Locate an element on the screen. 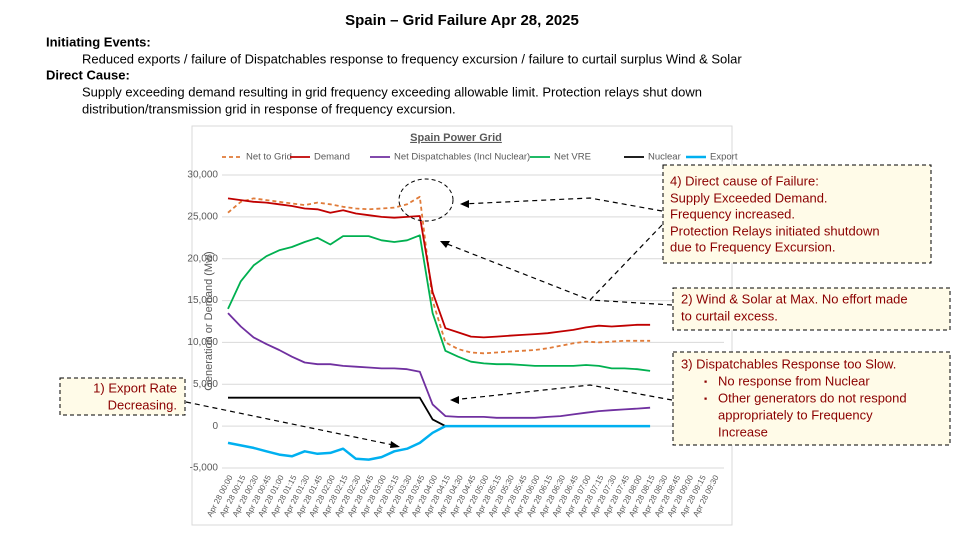  callout-text: Other generators do not respond is located at coordinates (812, 397).